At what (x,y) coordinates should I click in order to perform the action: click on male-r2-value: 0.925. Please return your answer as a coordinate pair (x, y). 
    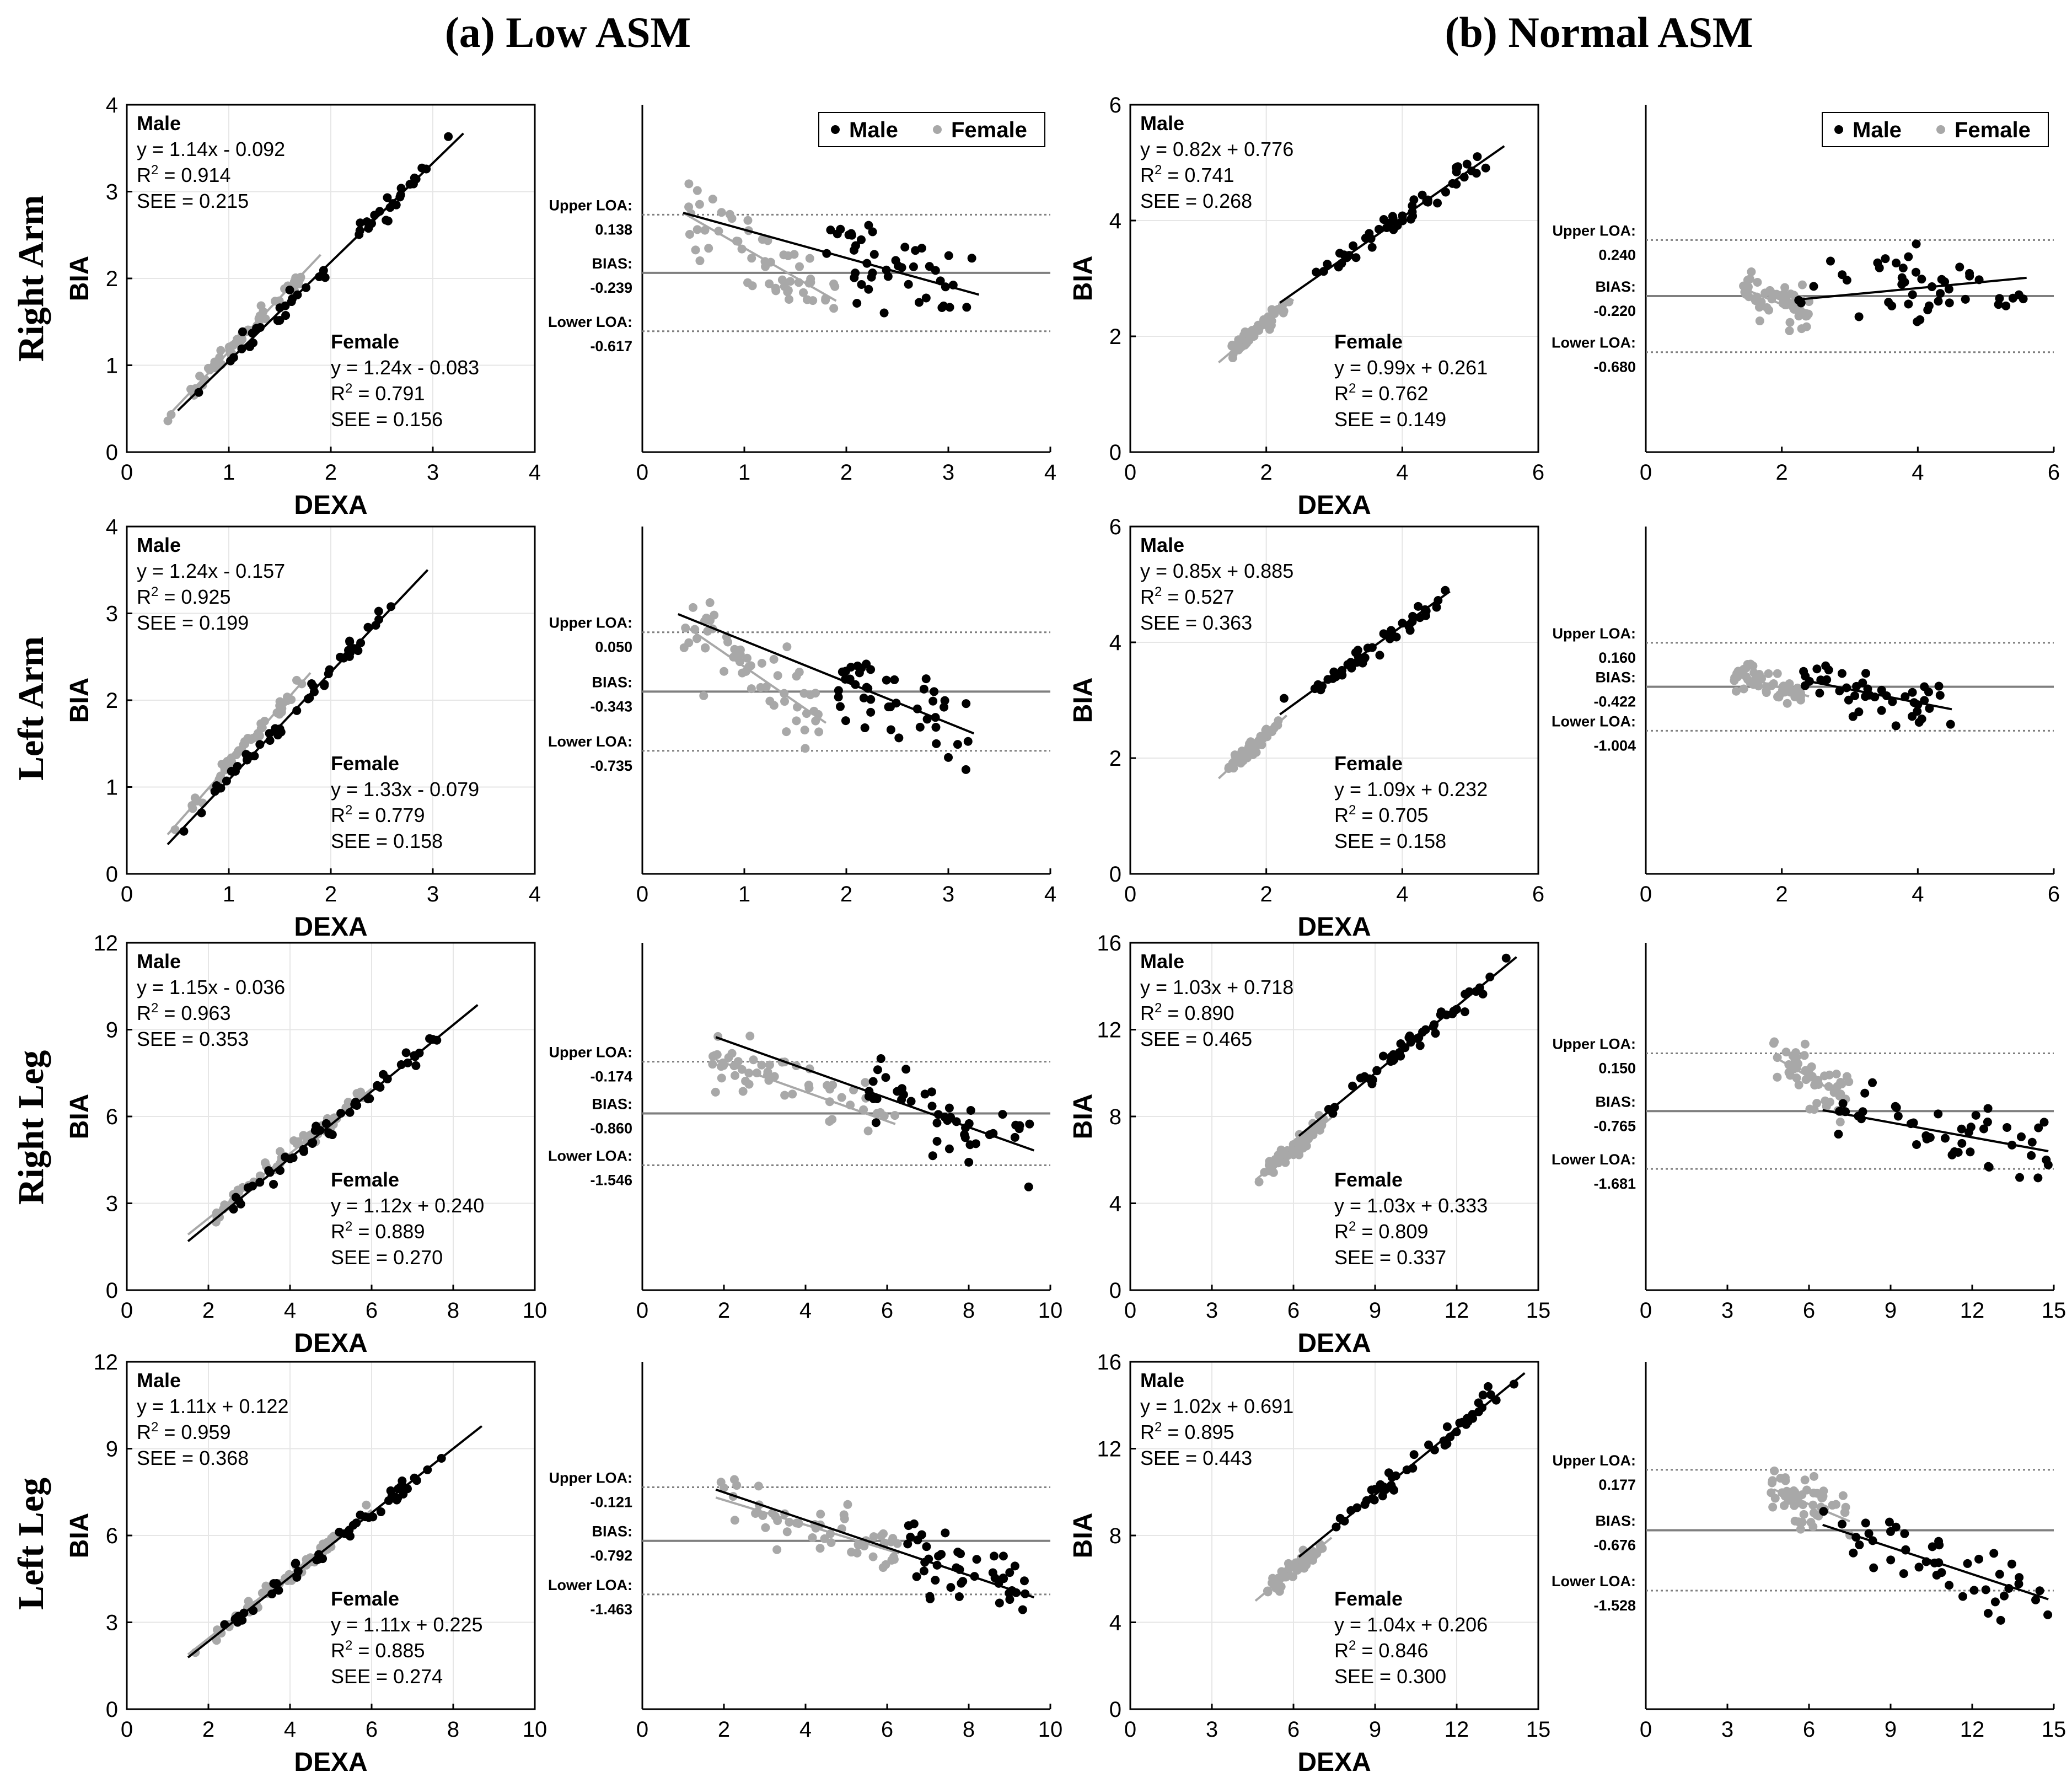
    Looking at the image, I should click on (205, 597).